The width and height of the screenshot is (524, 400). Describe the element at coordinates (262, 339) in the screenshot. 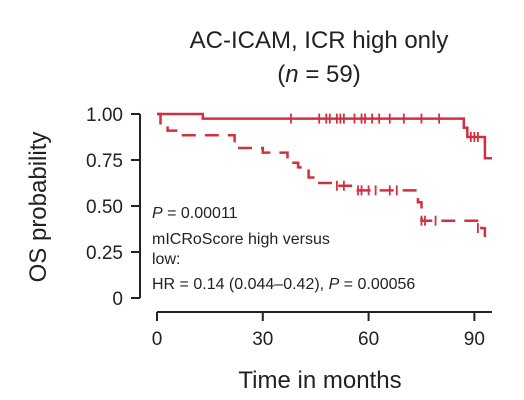

I see `x-tick-label: 30` at that location.